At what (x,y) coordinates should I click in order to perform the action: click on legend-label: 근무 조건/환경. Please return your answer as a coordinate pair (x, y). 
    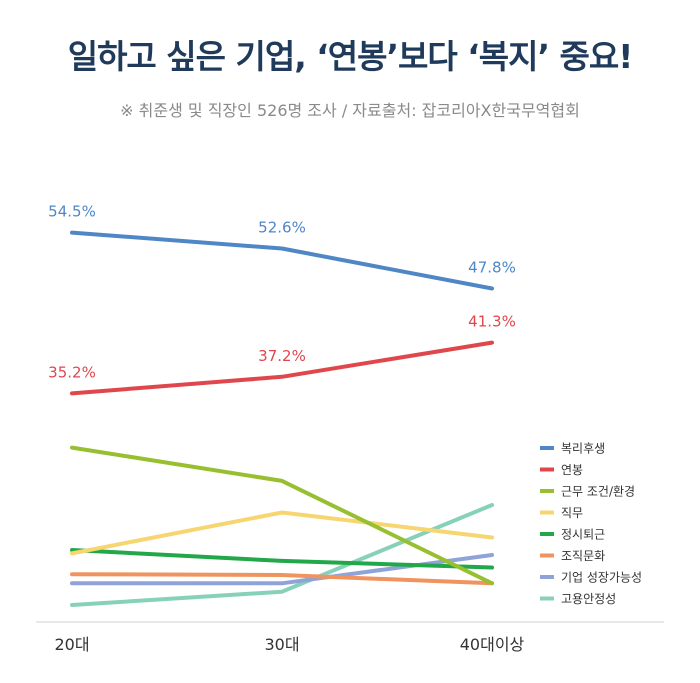
    Looking at the image, I should click on (598, 492).